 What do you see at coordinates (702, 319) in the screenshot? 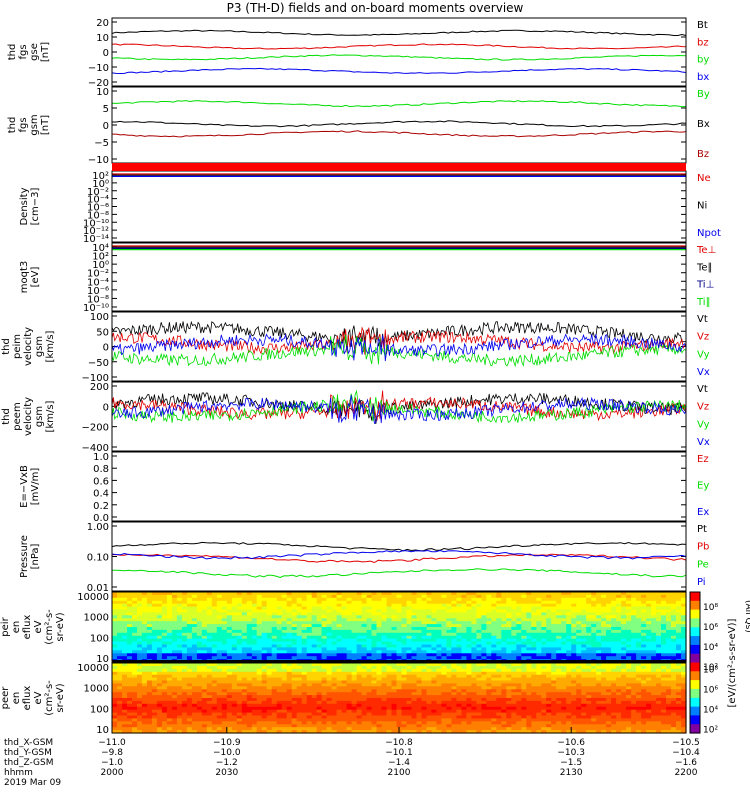
I see `legend-Vt: Vt` at bounding box center [702, 319].